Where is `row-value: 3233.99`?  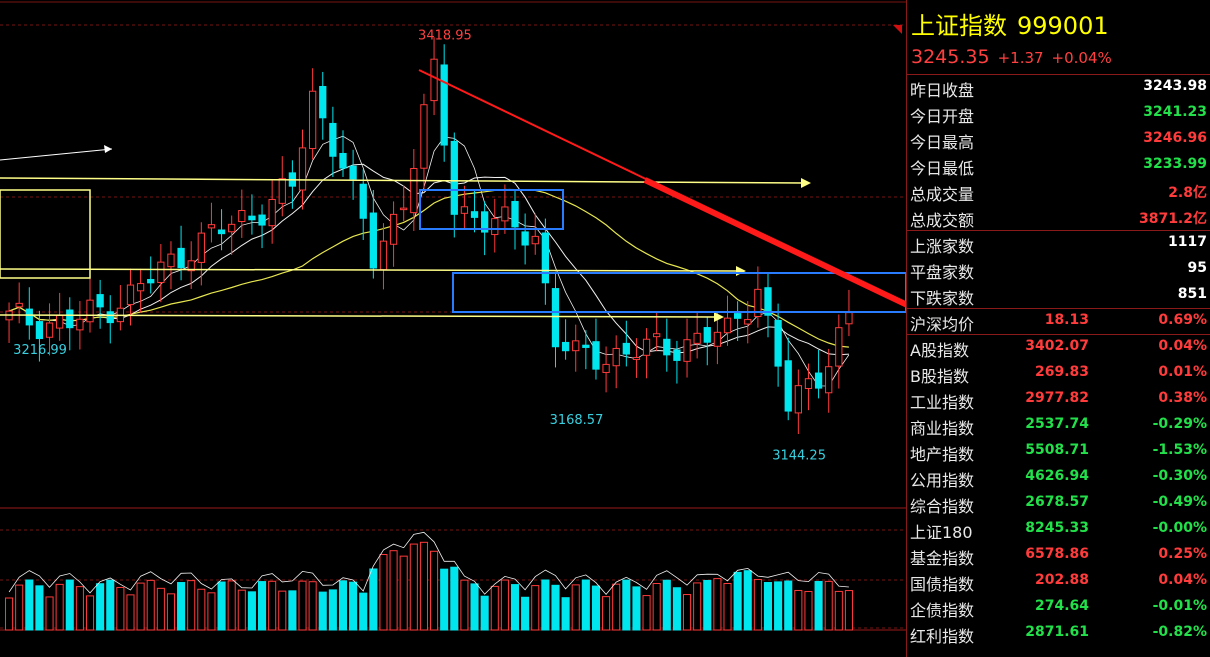
row-value: 3233.99 is located at coordinates (1175, 164).